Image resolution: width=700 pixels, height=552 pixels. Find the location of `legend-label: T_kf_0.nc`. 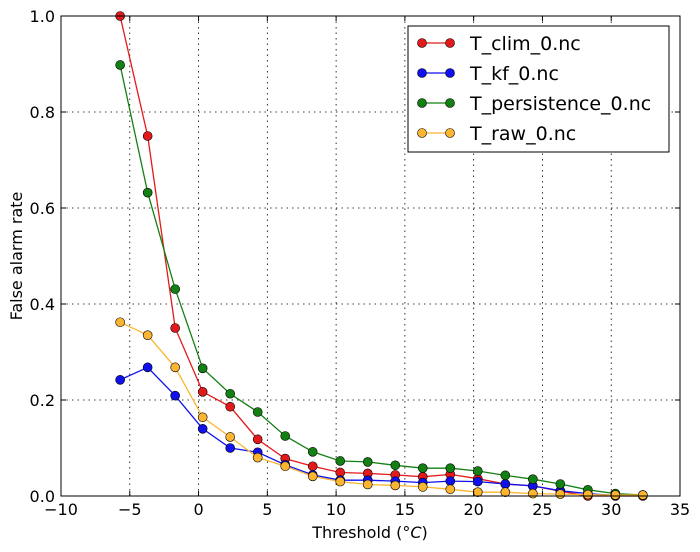

legend-label: T_kf_0.nc is located at coordinates (514, 74).